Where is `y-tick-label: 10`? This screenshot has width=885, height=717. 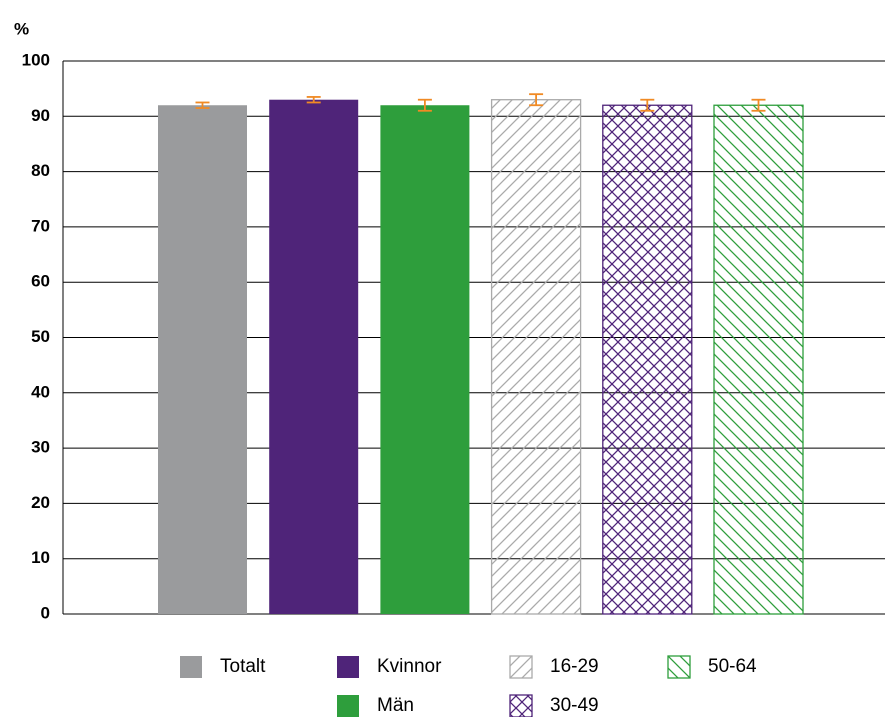
y-tick-label: 10 is located at coordinates (40, 557).